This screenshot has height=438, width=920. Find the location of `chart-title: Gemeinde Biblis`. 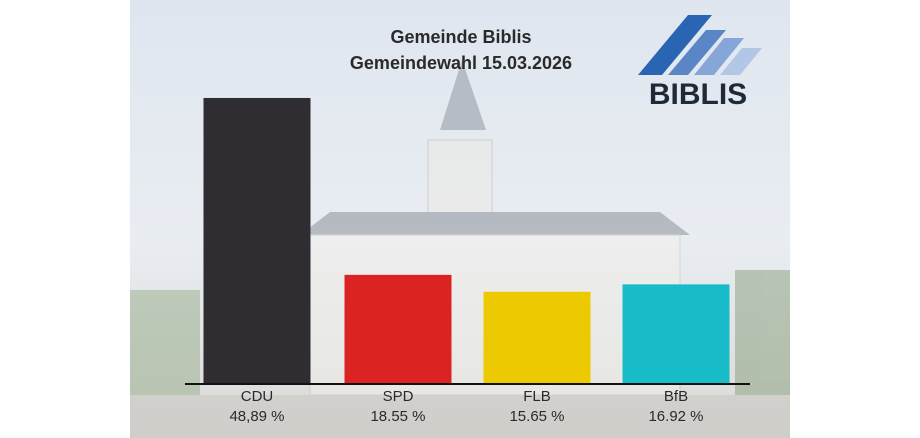

chart-title: Gemeinde Biblis is located at coordinates (460, 37).